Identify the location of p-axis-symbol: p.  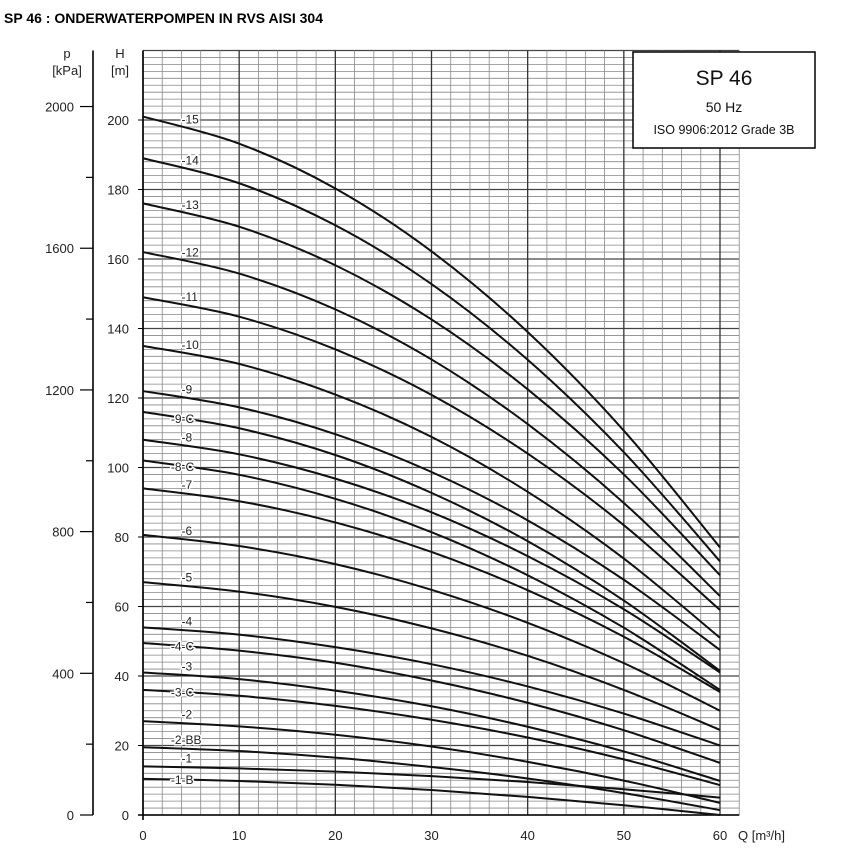
(66, 53).